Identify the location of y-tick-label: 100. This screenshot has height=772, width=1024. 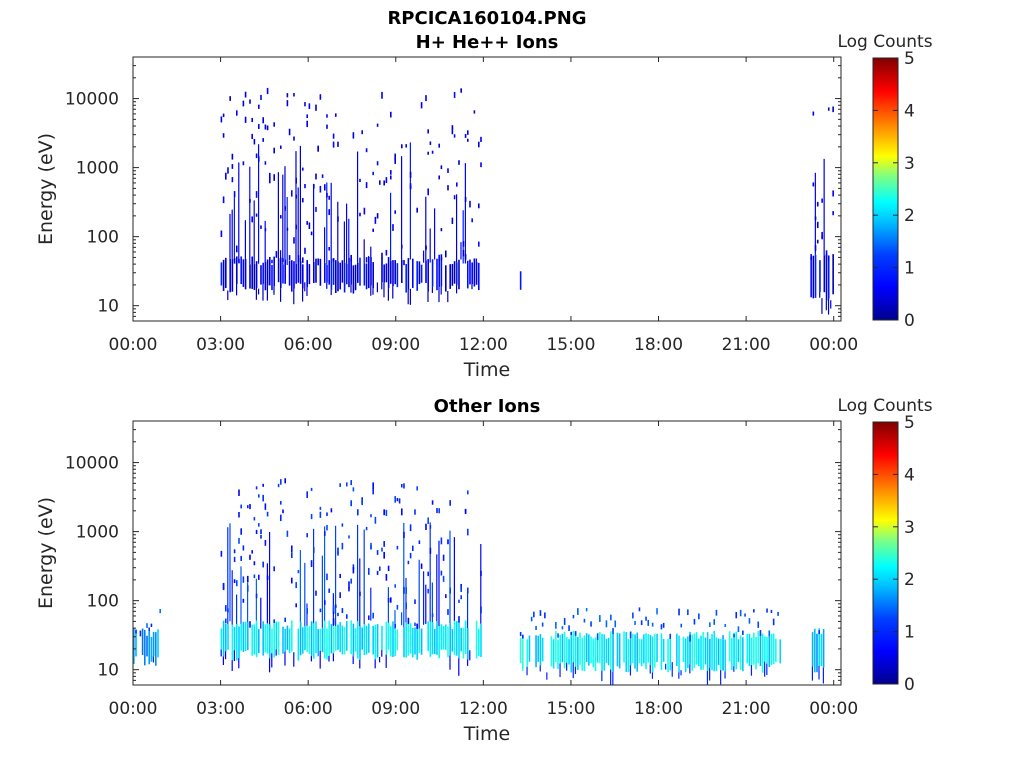
(103, 238).